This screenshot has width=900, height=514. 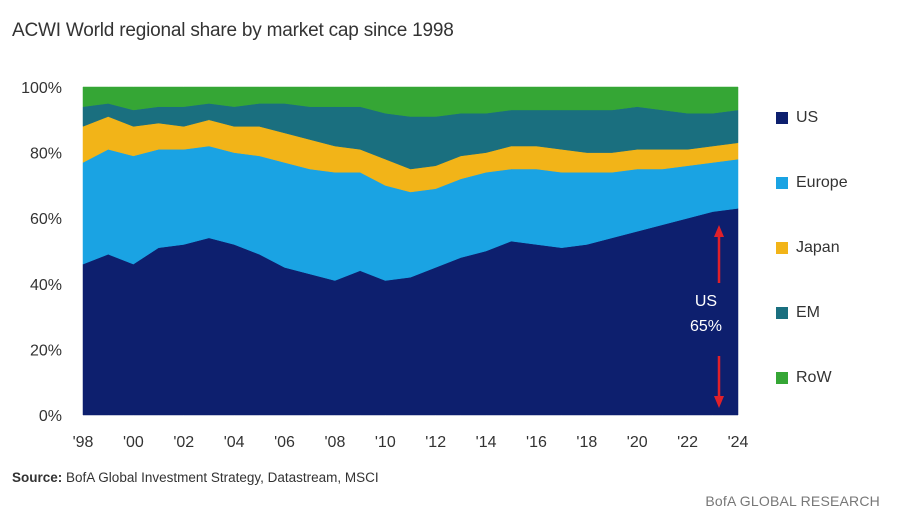 I want to click on y-tick-label: 60%, so click(x=46, y=219).